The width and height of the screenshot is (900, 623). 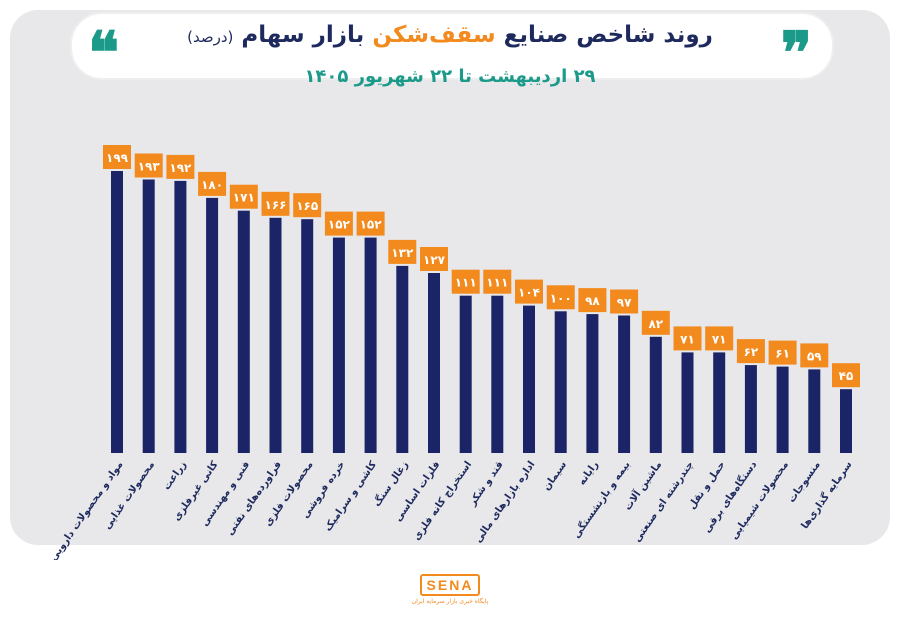 I want to click on value-label: ۹۸, so click(x=592, y=301).